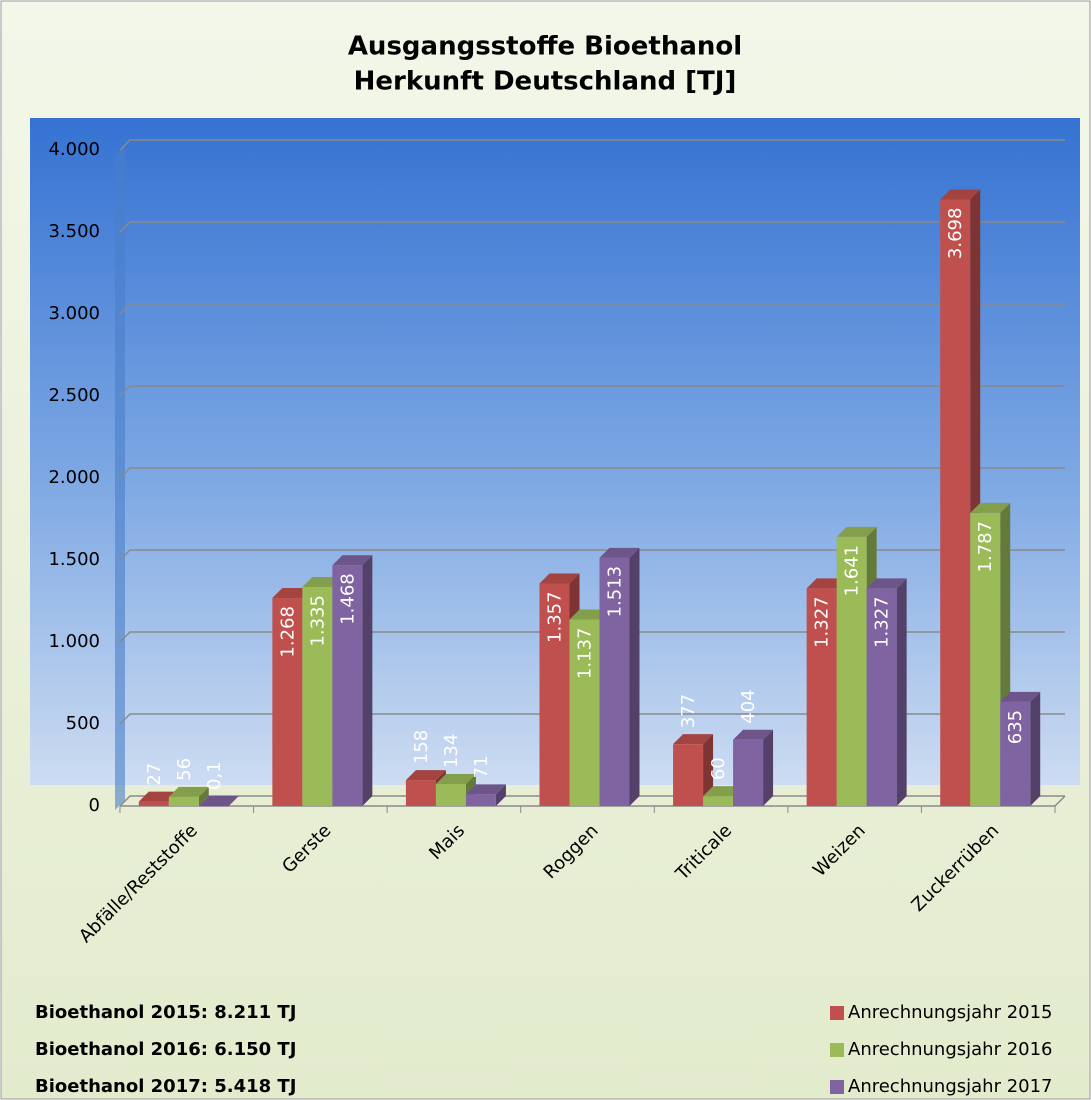 This screenshot has width=1091, height=1100. What do you see at coordinates (347, 599) in the screenshot?
I see `value-label: 1.468` at bounding box center [347, 599].